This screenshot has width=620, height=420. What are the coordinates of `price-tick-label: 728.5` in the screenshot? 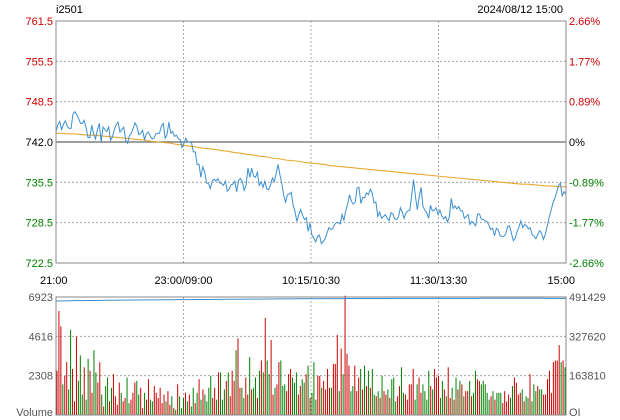 It's located at (39, 224).